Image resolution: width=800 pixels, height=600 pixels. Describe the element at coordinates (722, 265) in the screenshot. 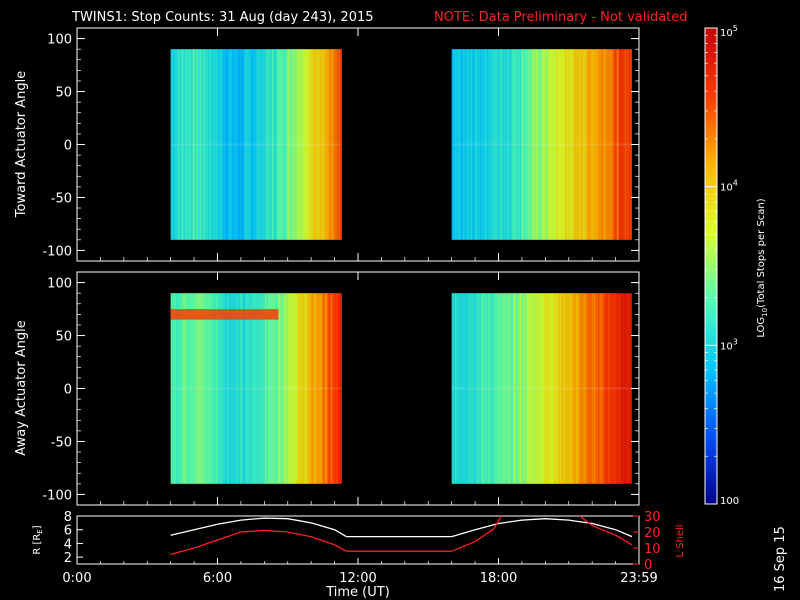

I see `colorbar-ticks: 105 104 103 100` at that location.